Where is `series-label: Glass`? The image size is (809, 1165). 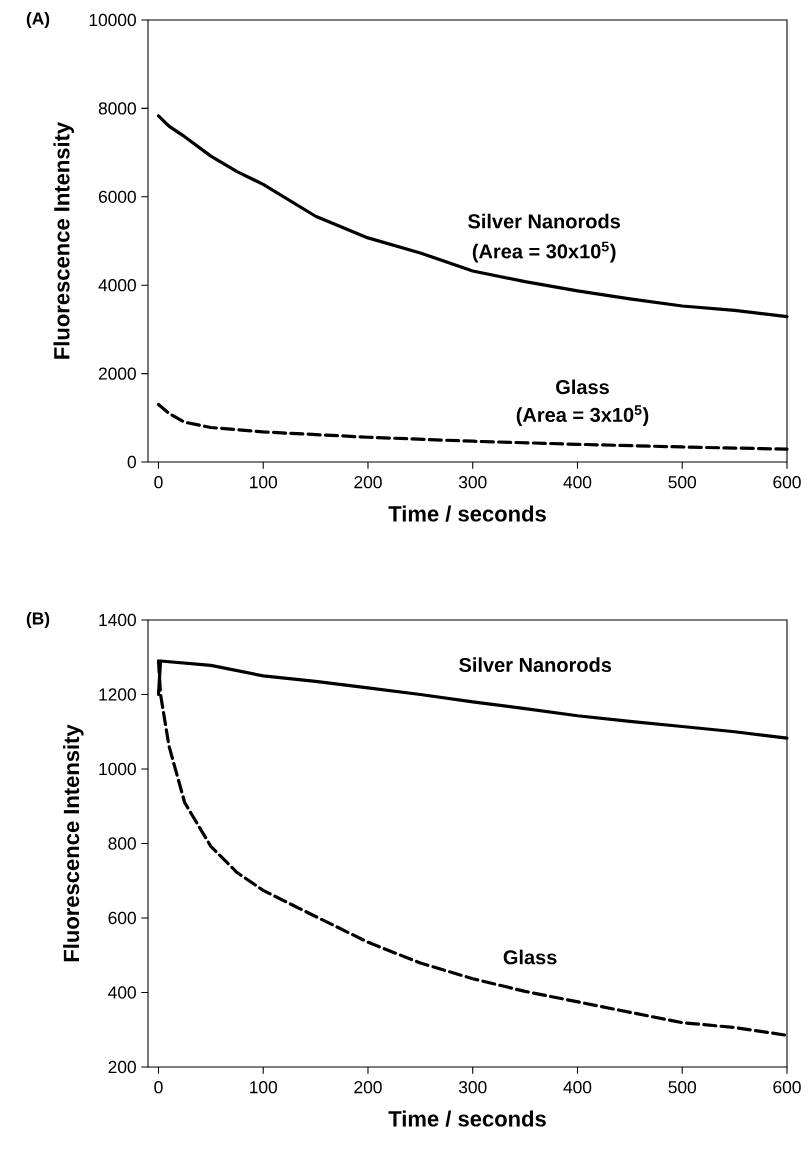 series-label: Glass is located at coordinates (530, 957).